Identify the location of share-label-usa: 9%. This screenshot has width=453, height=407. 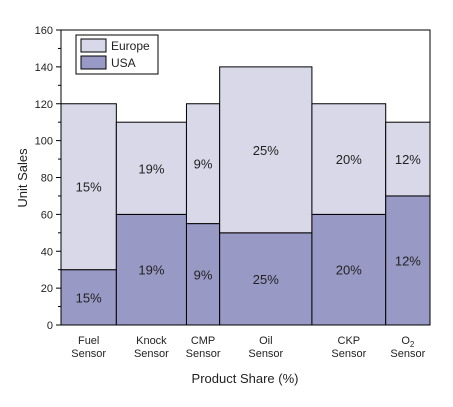
(203, 274).